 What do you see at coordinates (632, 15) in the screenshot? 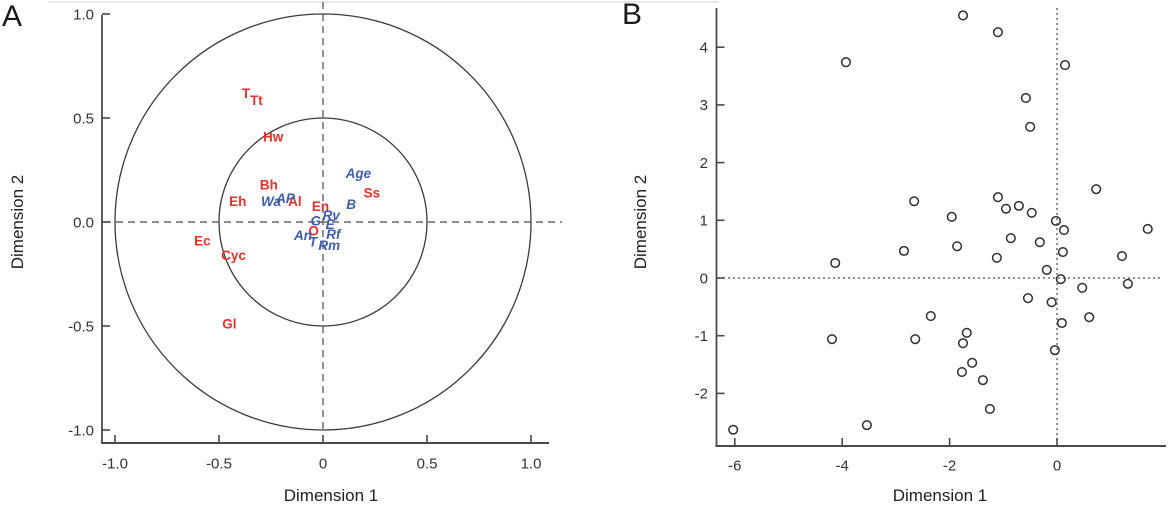
I see `panel-b-letter: B` at bounding box center [632, 15].